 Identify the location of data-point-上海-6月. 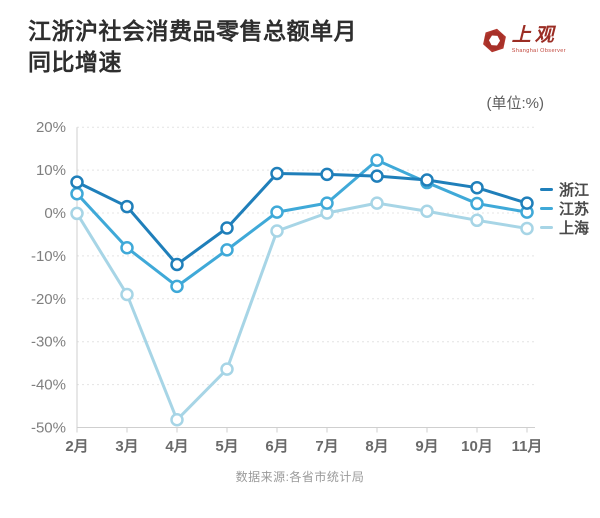
(277, 231).